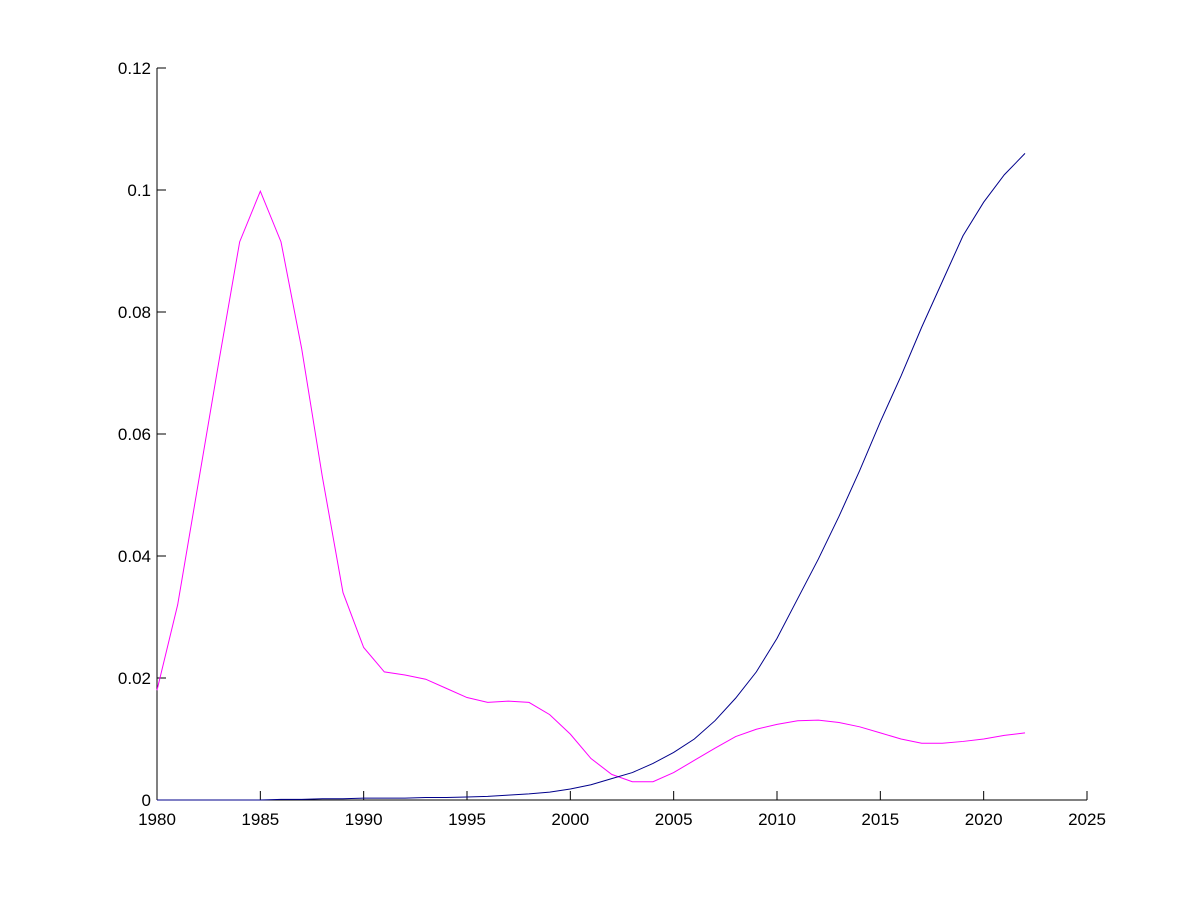  Describe the element at coordinates (139, 190) in the screenshot. I see `y-tick-label: 0.1` at that location.